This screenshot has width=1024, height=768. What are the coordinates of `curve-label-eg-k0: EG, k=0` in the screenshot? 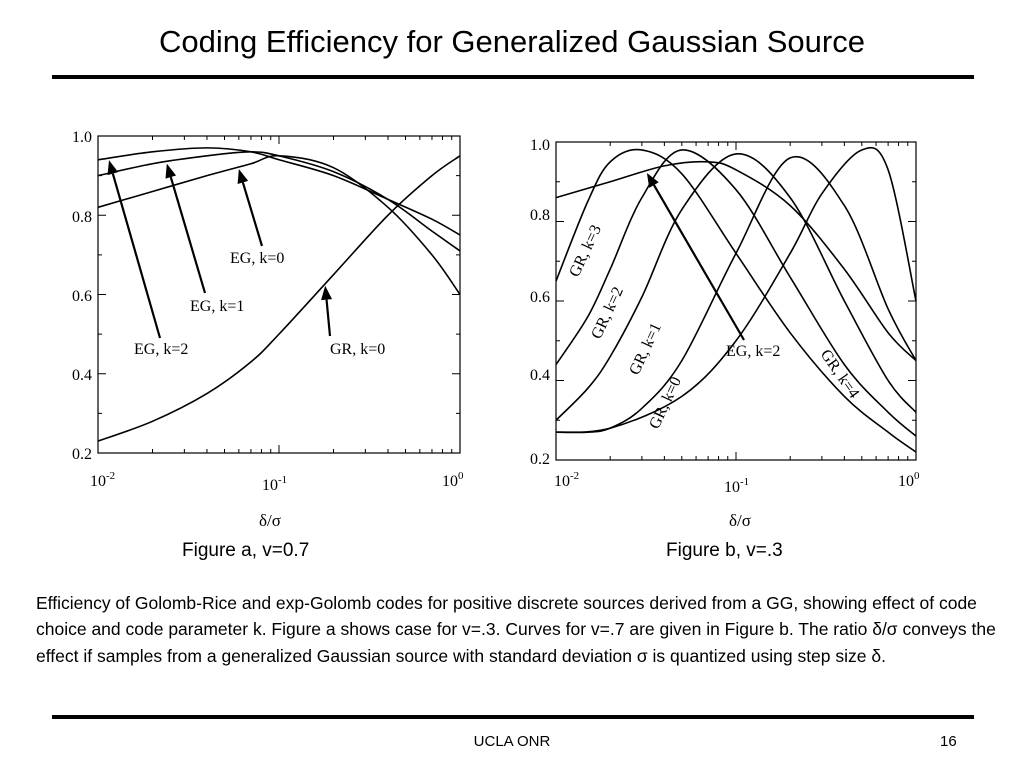 It's located at (257, 258).